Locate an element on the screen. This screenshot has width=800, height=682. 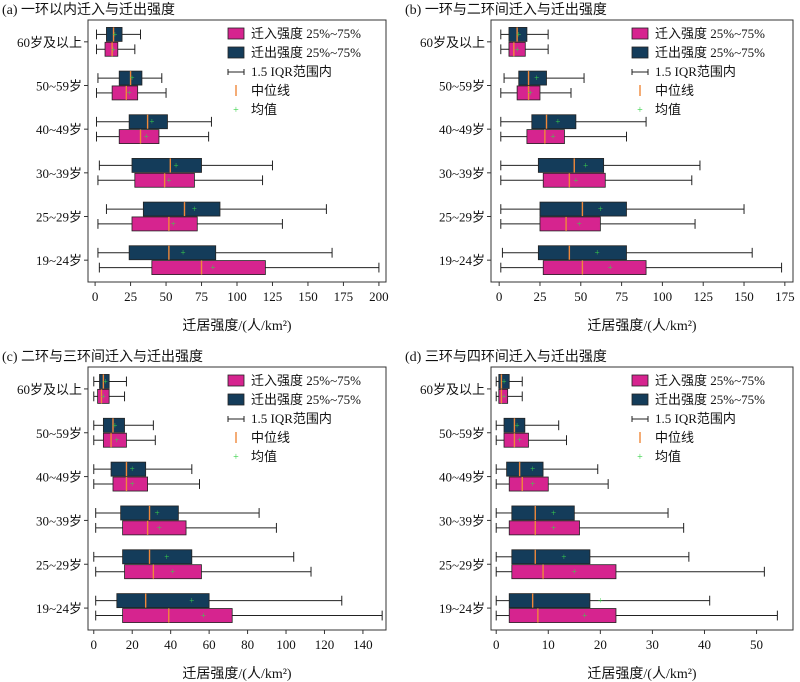
x-tick-label: 80 is located at coordinates (247, 644).